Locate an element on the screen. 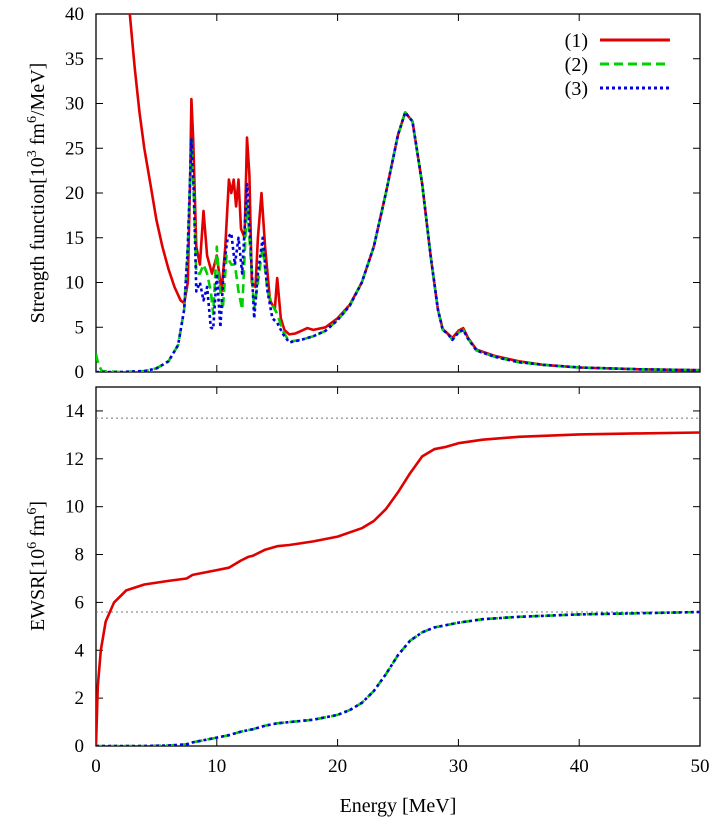 The height and width of the screenshot is (830, 720). top-ytick-label: 5 is located at coordinates (80, 327).